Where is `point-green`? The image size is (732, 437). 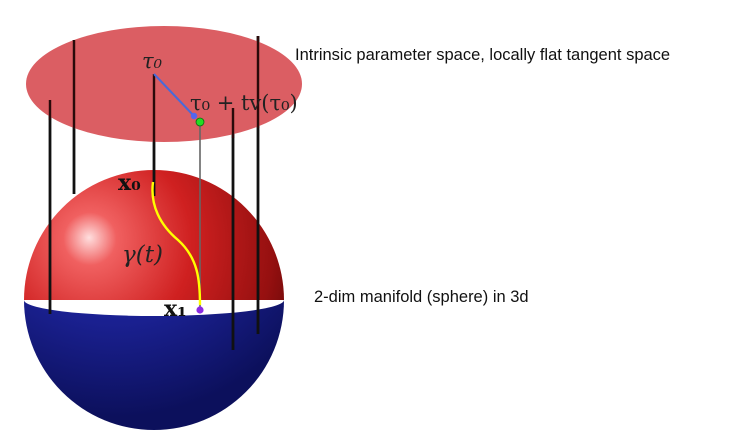
point-green is located at coordinates (200, 122).